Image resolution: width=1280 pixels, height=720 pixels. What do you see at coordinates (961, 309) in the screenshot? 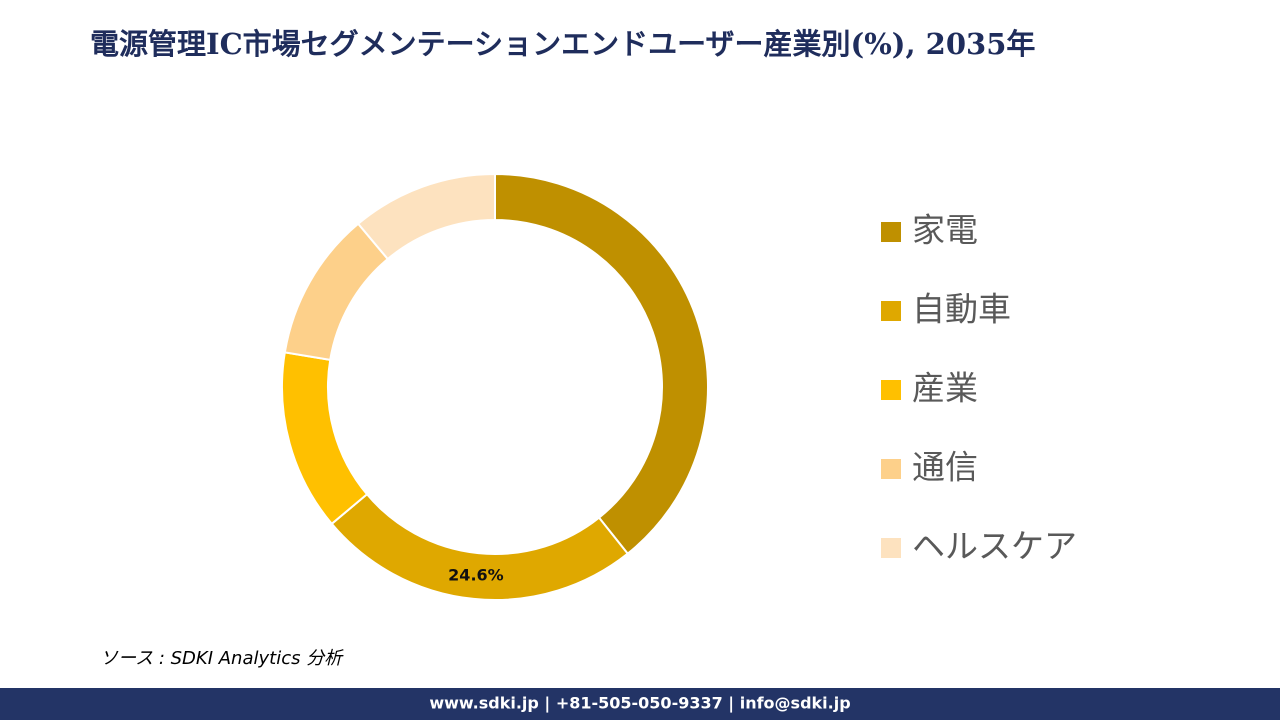
I see `legend-label: 自動車` at bounding box center [961, 309].